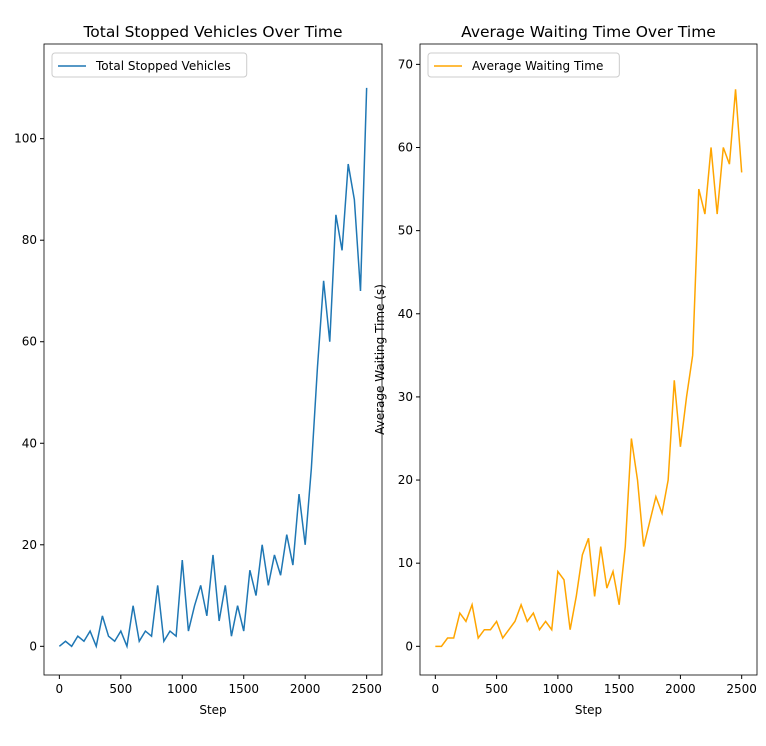 Image resolution: width=766 pixels, height=746 pixels. What do you see at coordinates (588, 32) in the screenshot?
I see `chart-title: Average Waiting Time Over Time` at bounding box center [588, 32].